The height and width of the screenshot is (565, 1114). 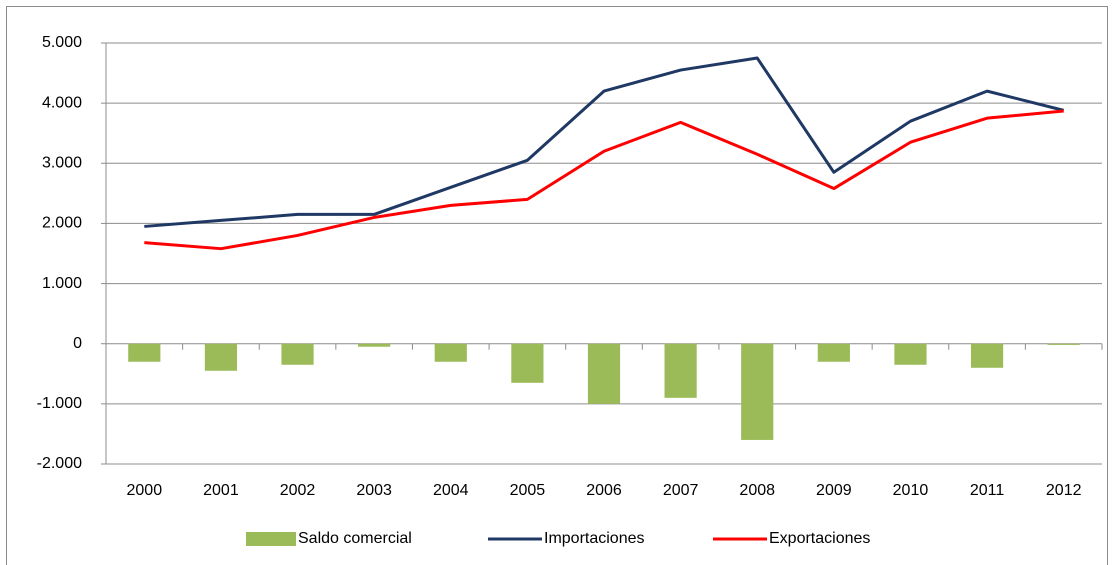 What do you see at coordinates (451, 490) in the screenshot?
I see `x-tick-label: 2004` at bounding box center [451, 490].